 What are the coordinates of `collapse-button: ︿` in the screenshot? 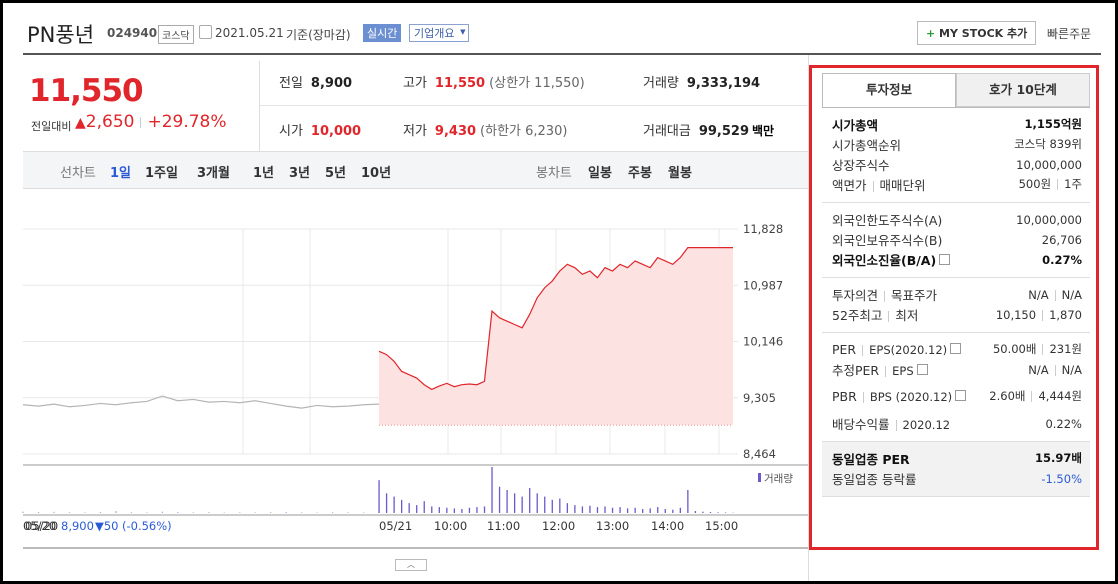 It's located at (411, 565).